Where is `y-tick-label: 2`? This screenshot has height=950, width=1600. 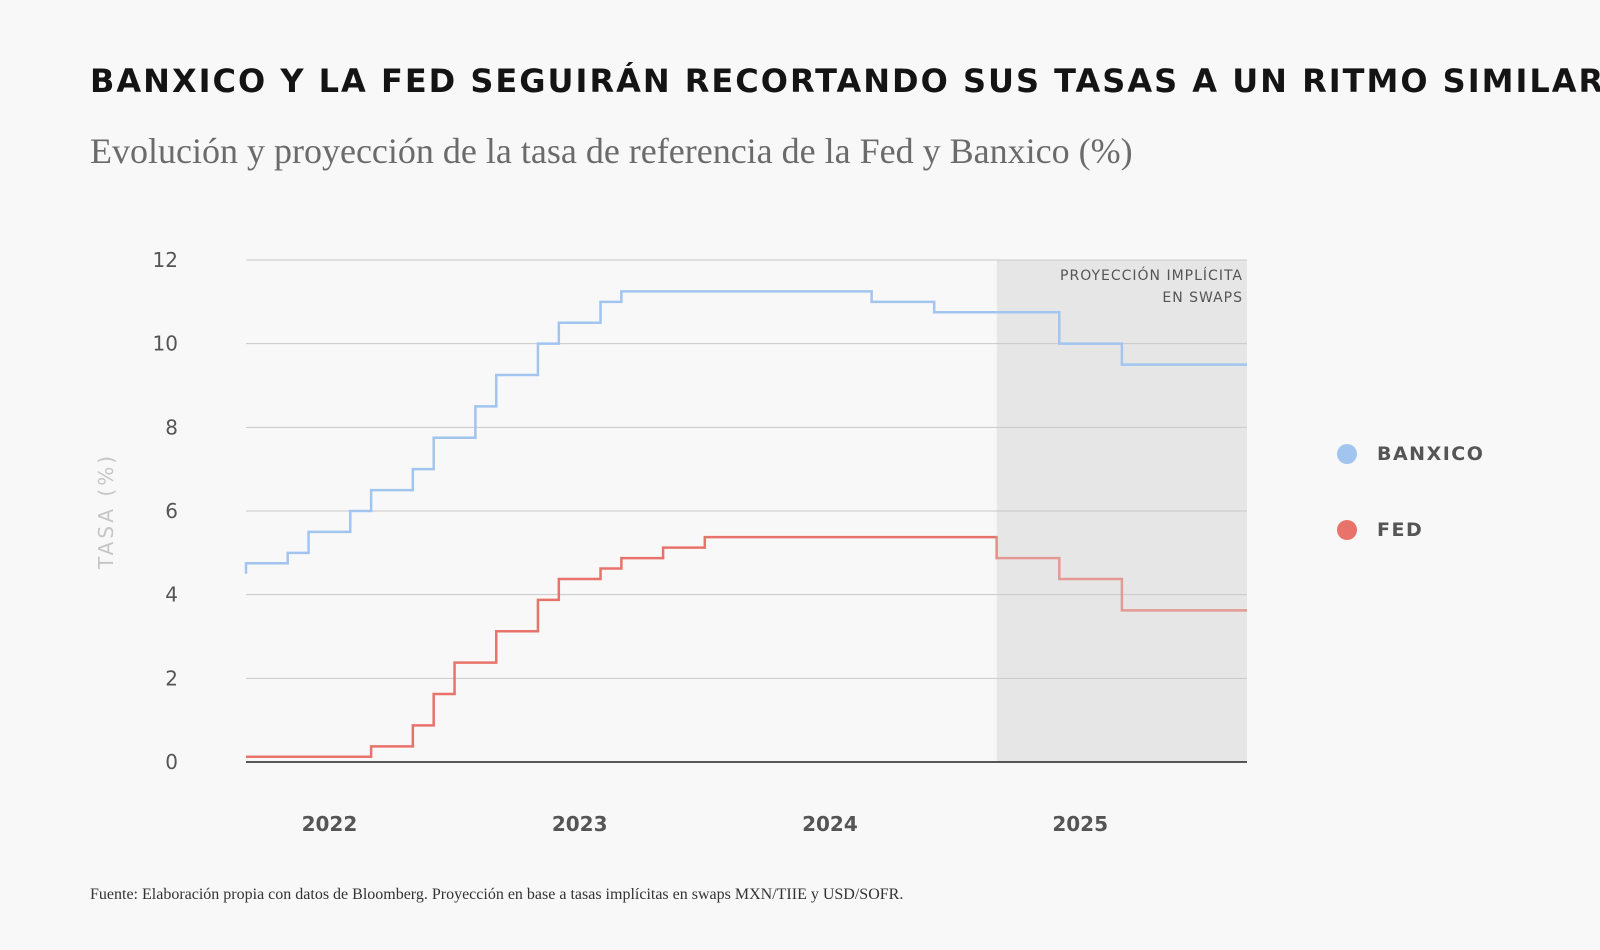
y-tick-label: 2 is located at coordinates (171, 678).